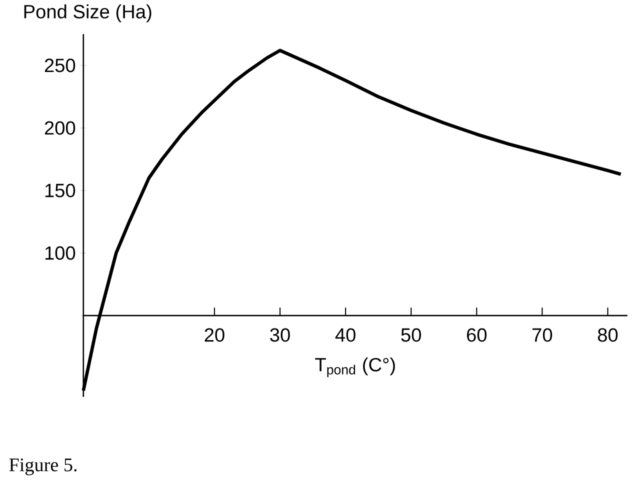 Image resolution: width=639 pixels, height=484 pixels. What do you see at coordinates (60, 128) in the screenshot?
I see `y-tick-label: 200` at bounding box center [60, 128].